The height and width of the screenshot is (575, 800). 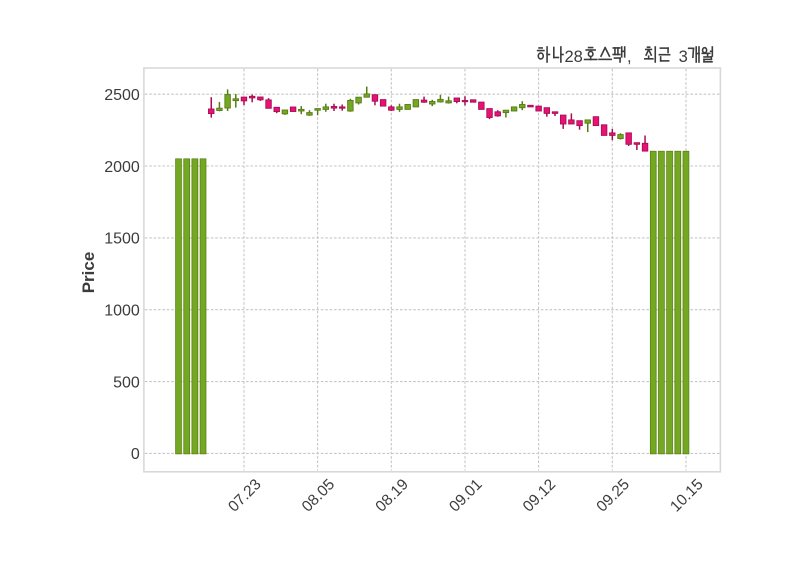 What do you see at coordinates (122, 95) in the screenshot?
I see `svg-text: 2500` at bounding box center [122, 95].